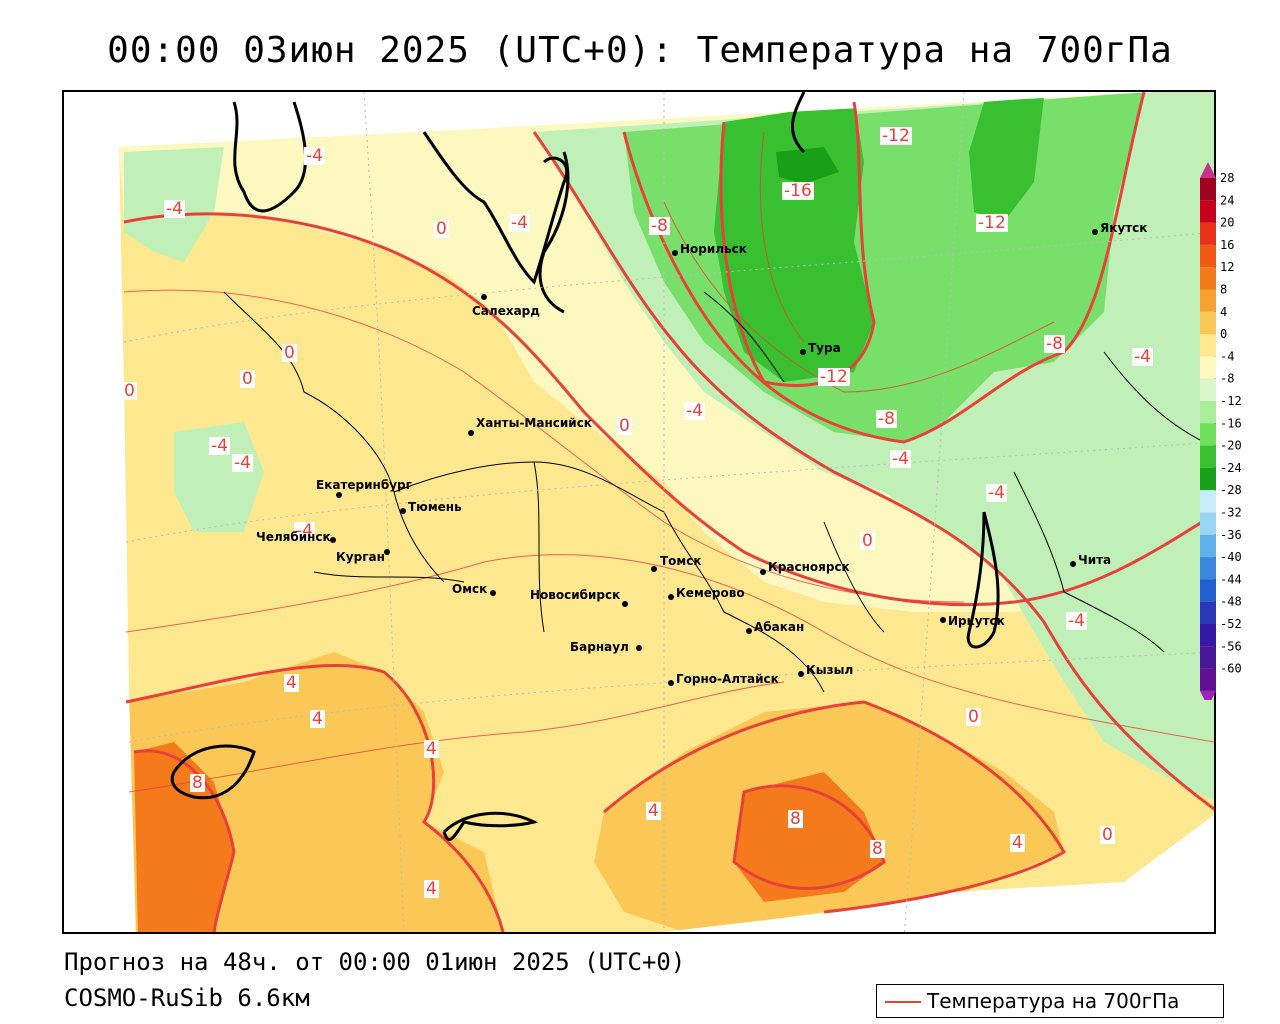 The height and width of the screenshot is (1024, 1280). What do you see at coordinates (575, 595) in the screenshot?
I see `city-label: Новосибирск` at bounding box center [575, 595].